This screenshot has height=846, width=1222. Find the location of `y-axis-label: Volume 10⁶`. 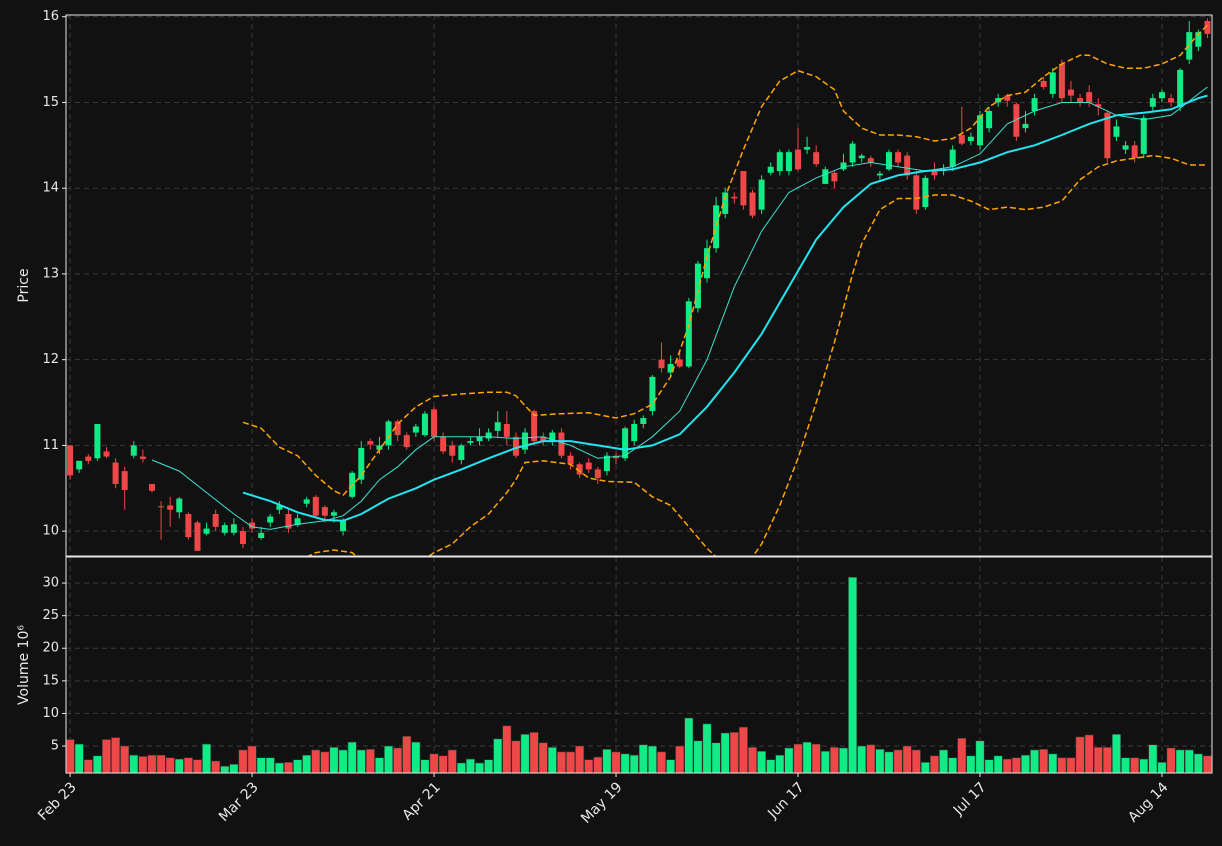

y-axis-label: Volume 10⁶ is located at coordinates (24, 665).